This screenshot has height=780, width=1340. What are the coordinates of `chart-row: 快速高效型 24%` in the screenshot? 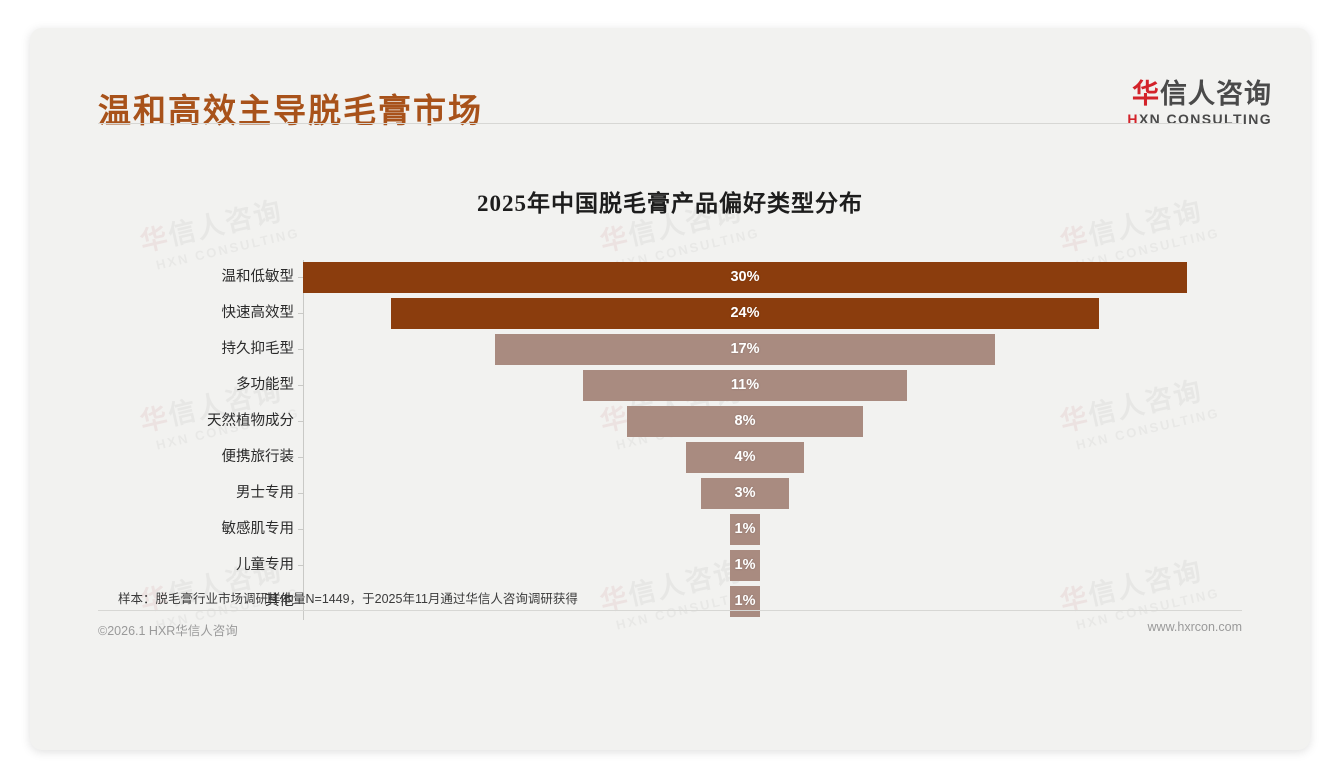 It's located at (690, 313).